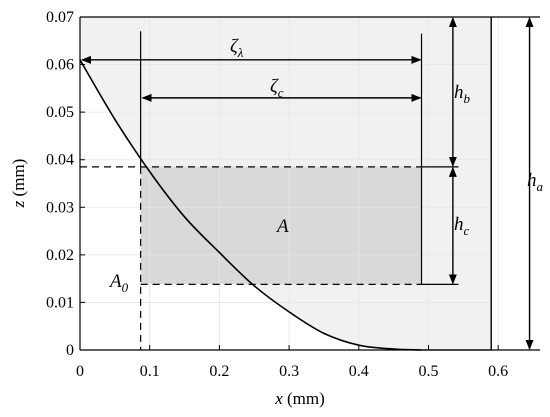  I want to click on h-c-label-sub: c, so click(467, 230).